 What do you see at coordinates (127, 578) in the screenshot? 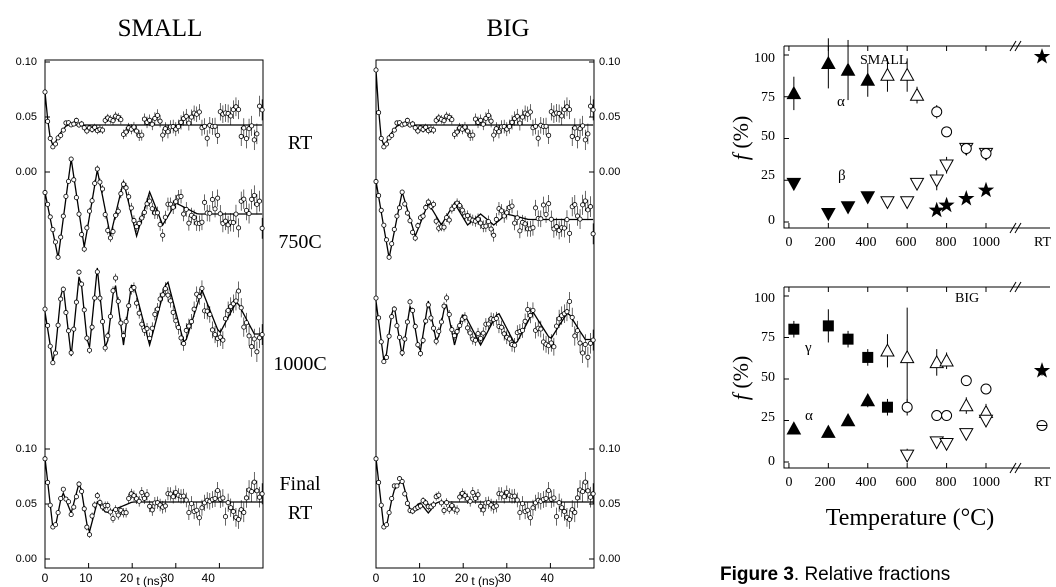
I see `small-xtick-20: 20` at bounding box center [127, 578].